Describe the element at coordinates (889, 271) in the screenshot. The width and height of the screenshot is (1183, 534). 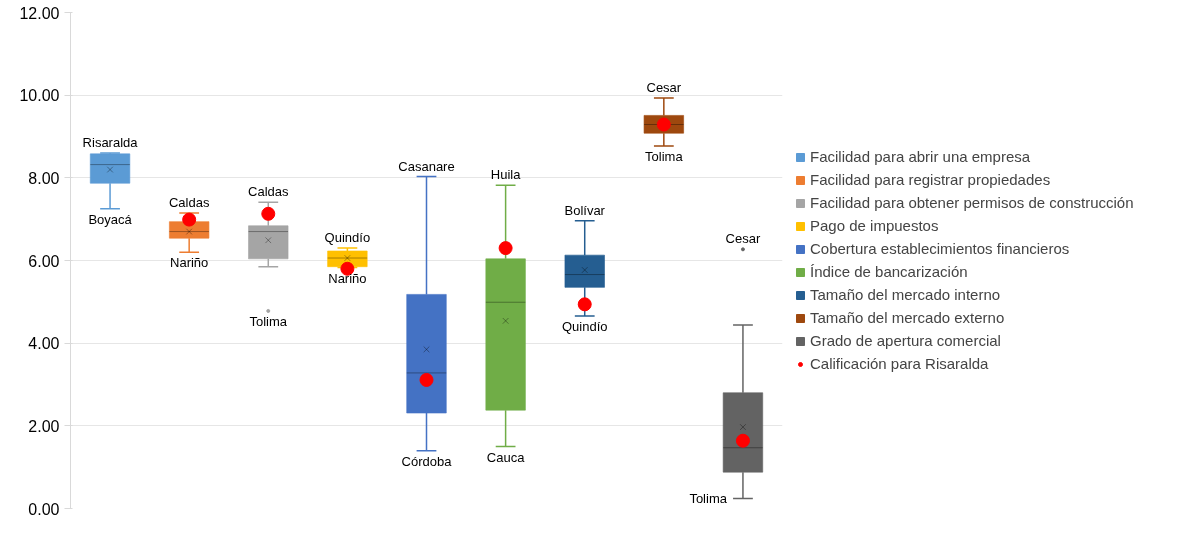
I see `legend-label: Índice de bancarización` at that location.